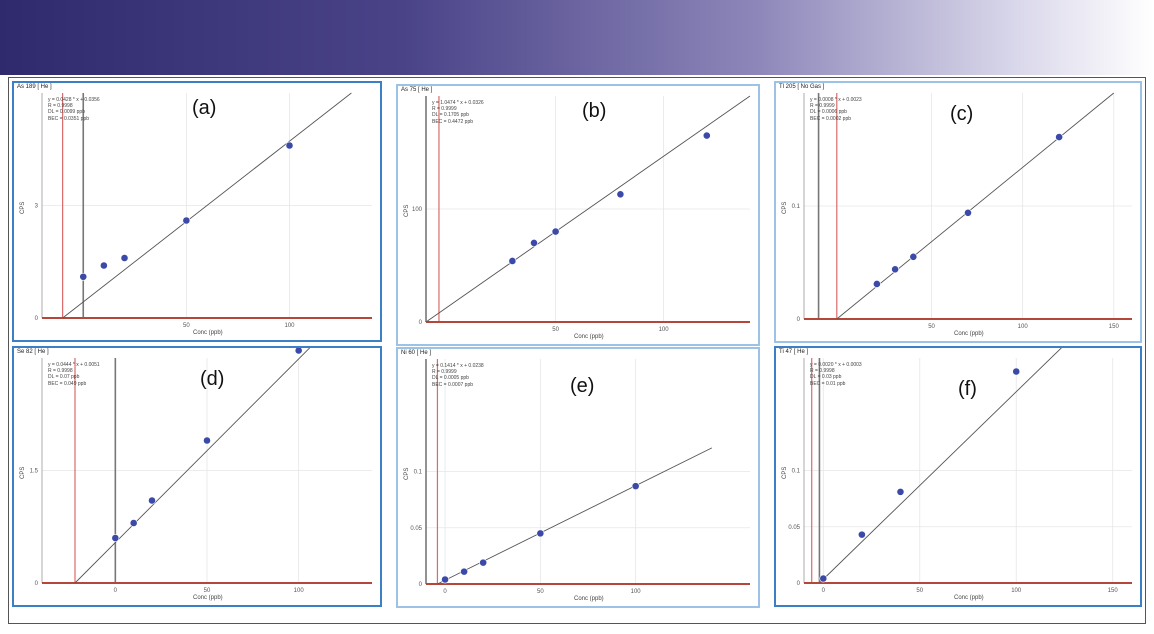  I want to click on stats-line: y = 0.1414 * x + 0.0238, so click(458, 366).